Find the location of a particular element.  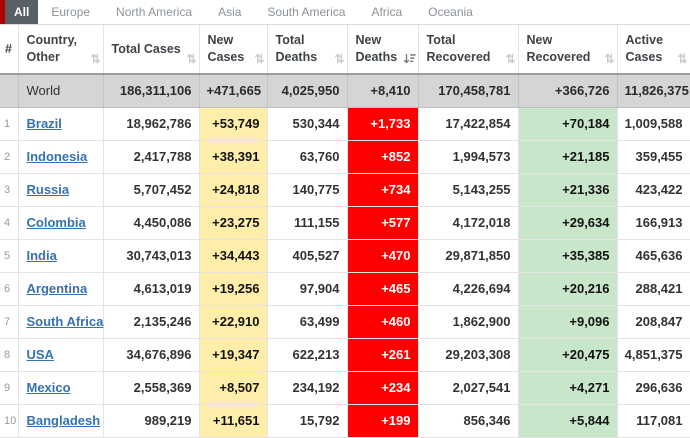

cell-country: Brazil is located at coordinates (61, 124).